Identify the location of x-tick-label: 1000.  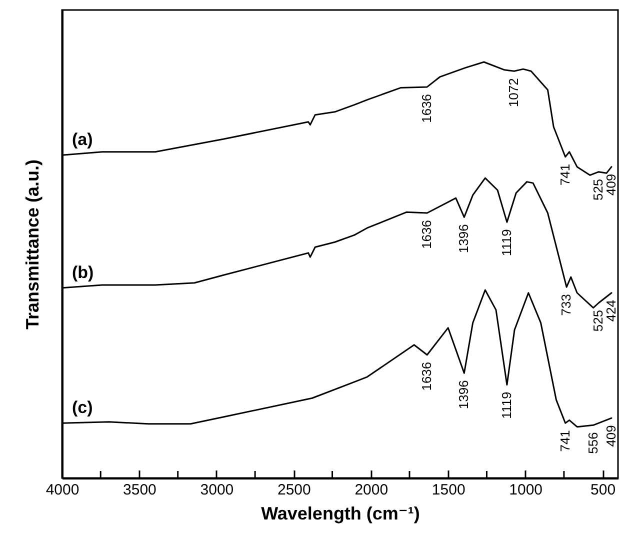
(526, 490).